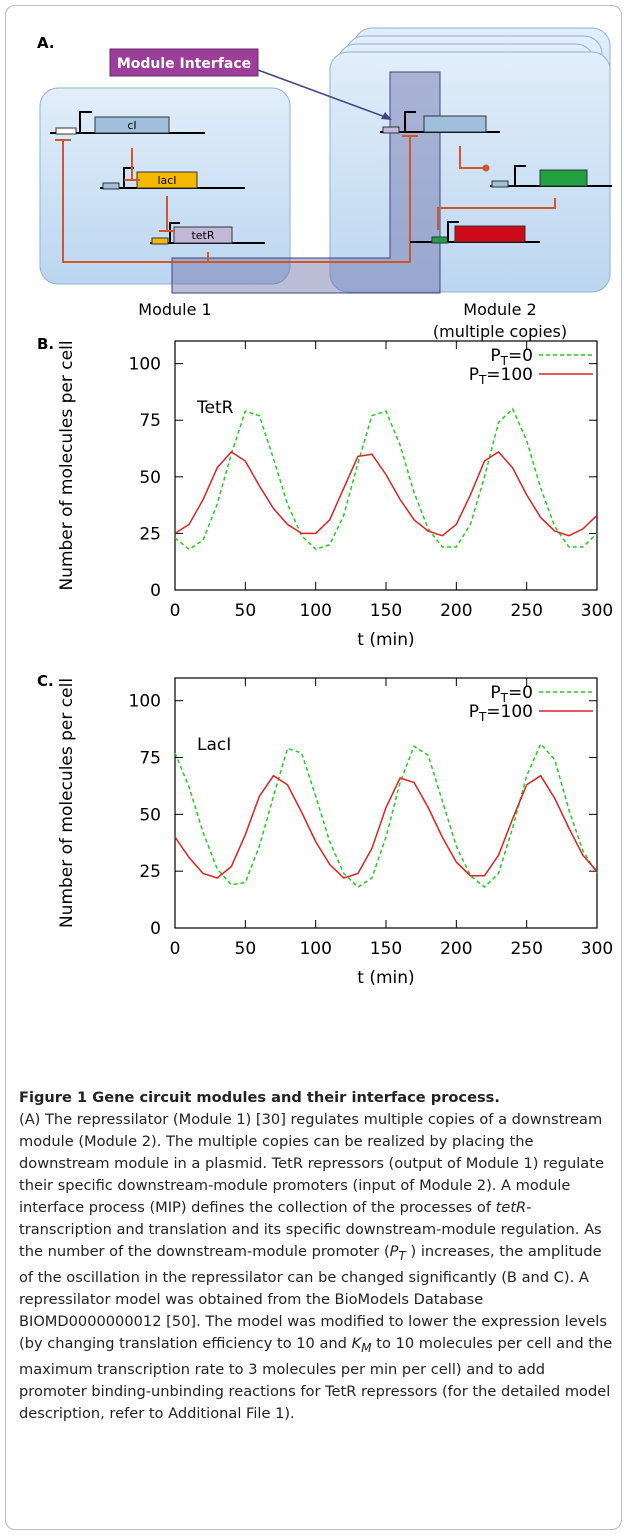 This screenshot has width=629, height=1540. What do you see at coordinates (45, 681) in the screenshot?
I see `panel-label: C.` at bounding box center [45, 681].